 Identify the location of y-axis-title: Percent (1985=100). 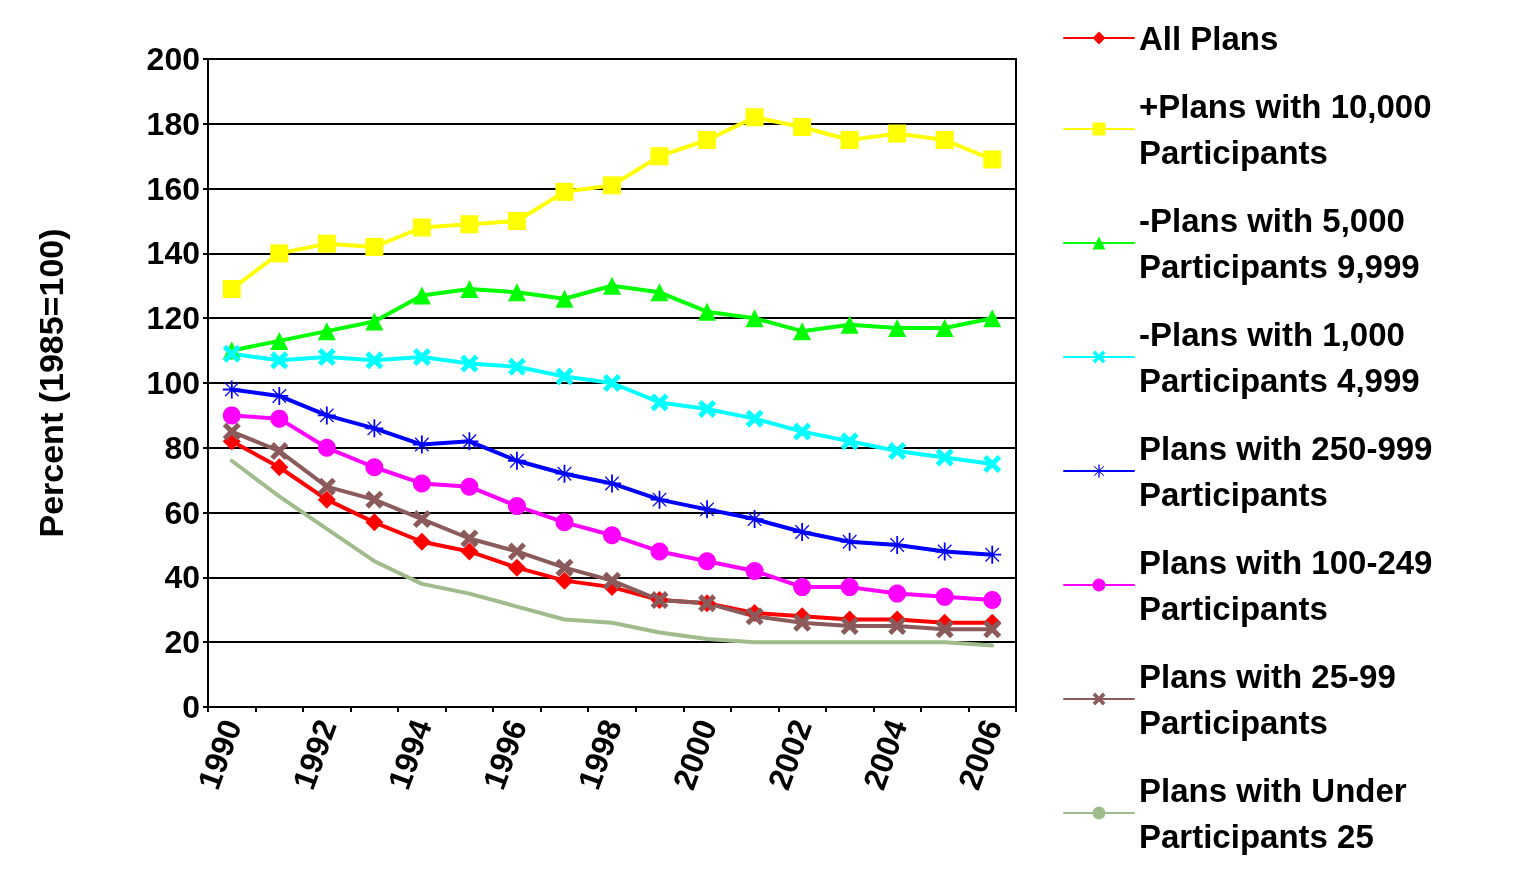
(51, 383).